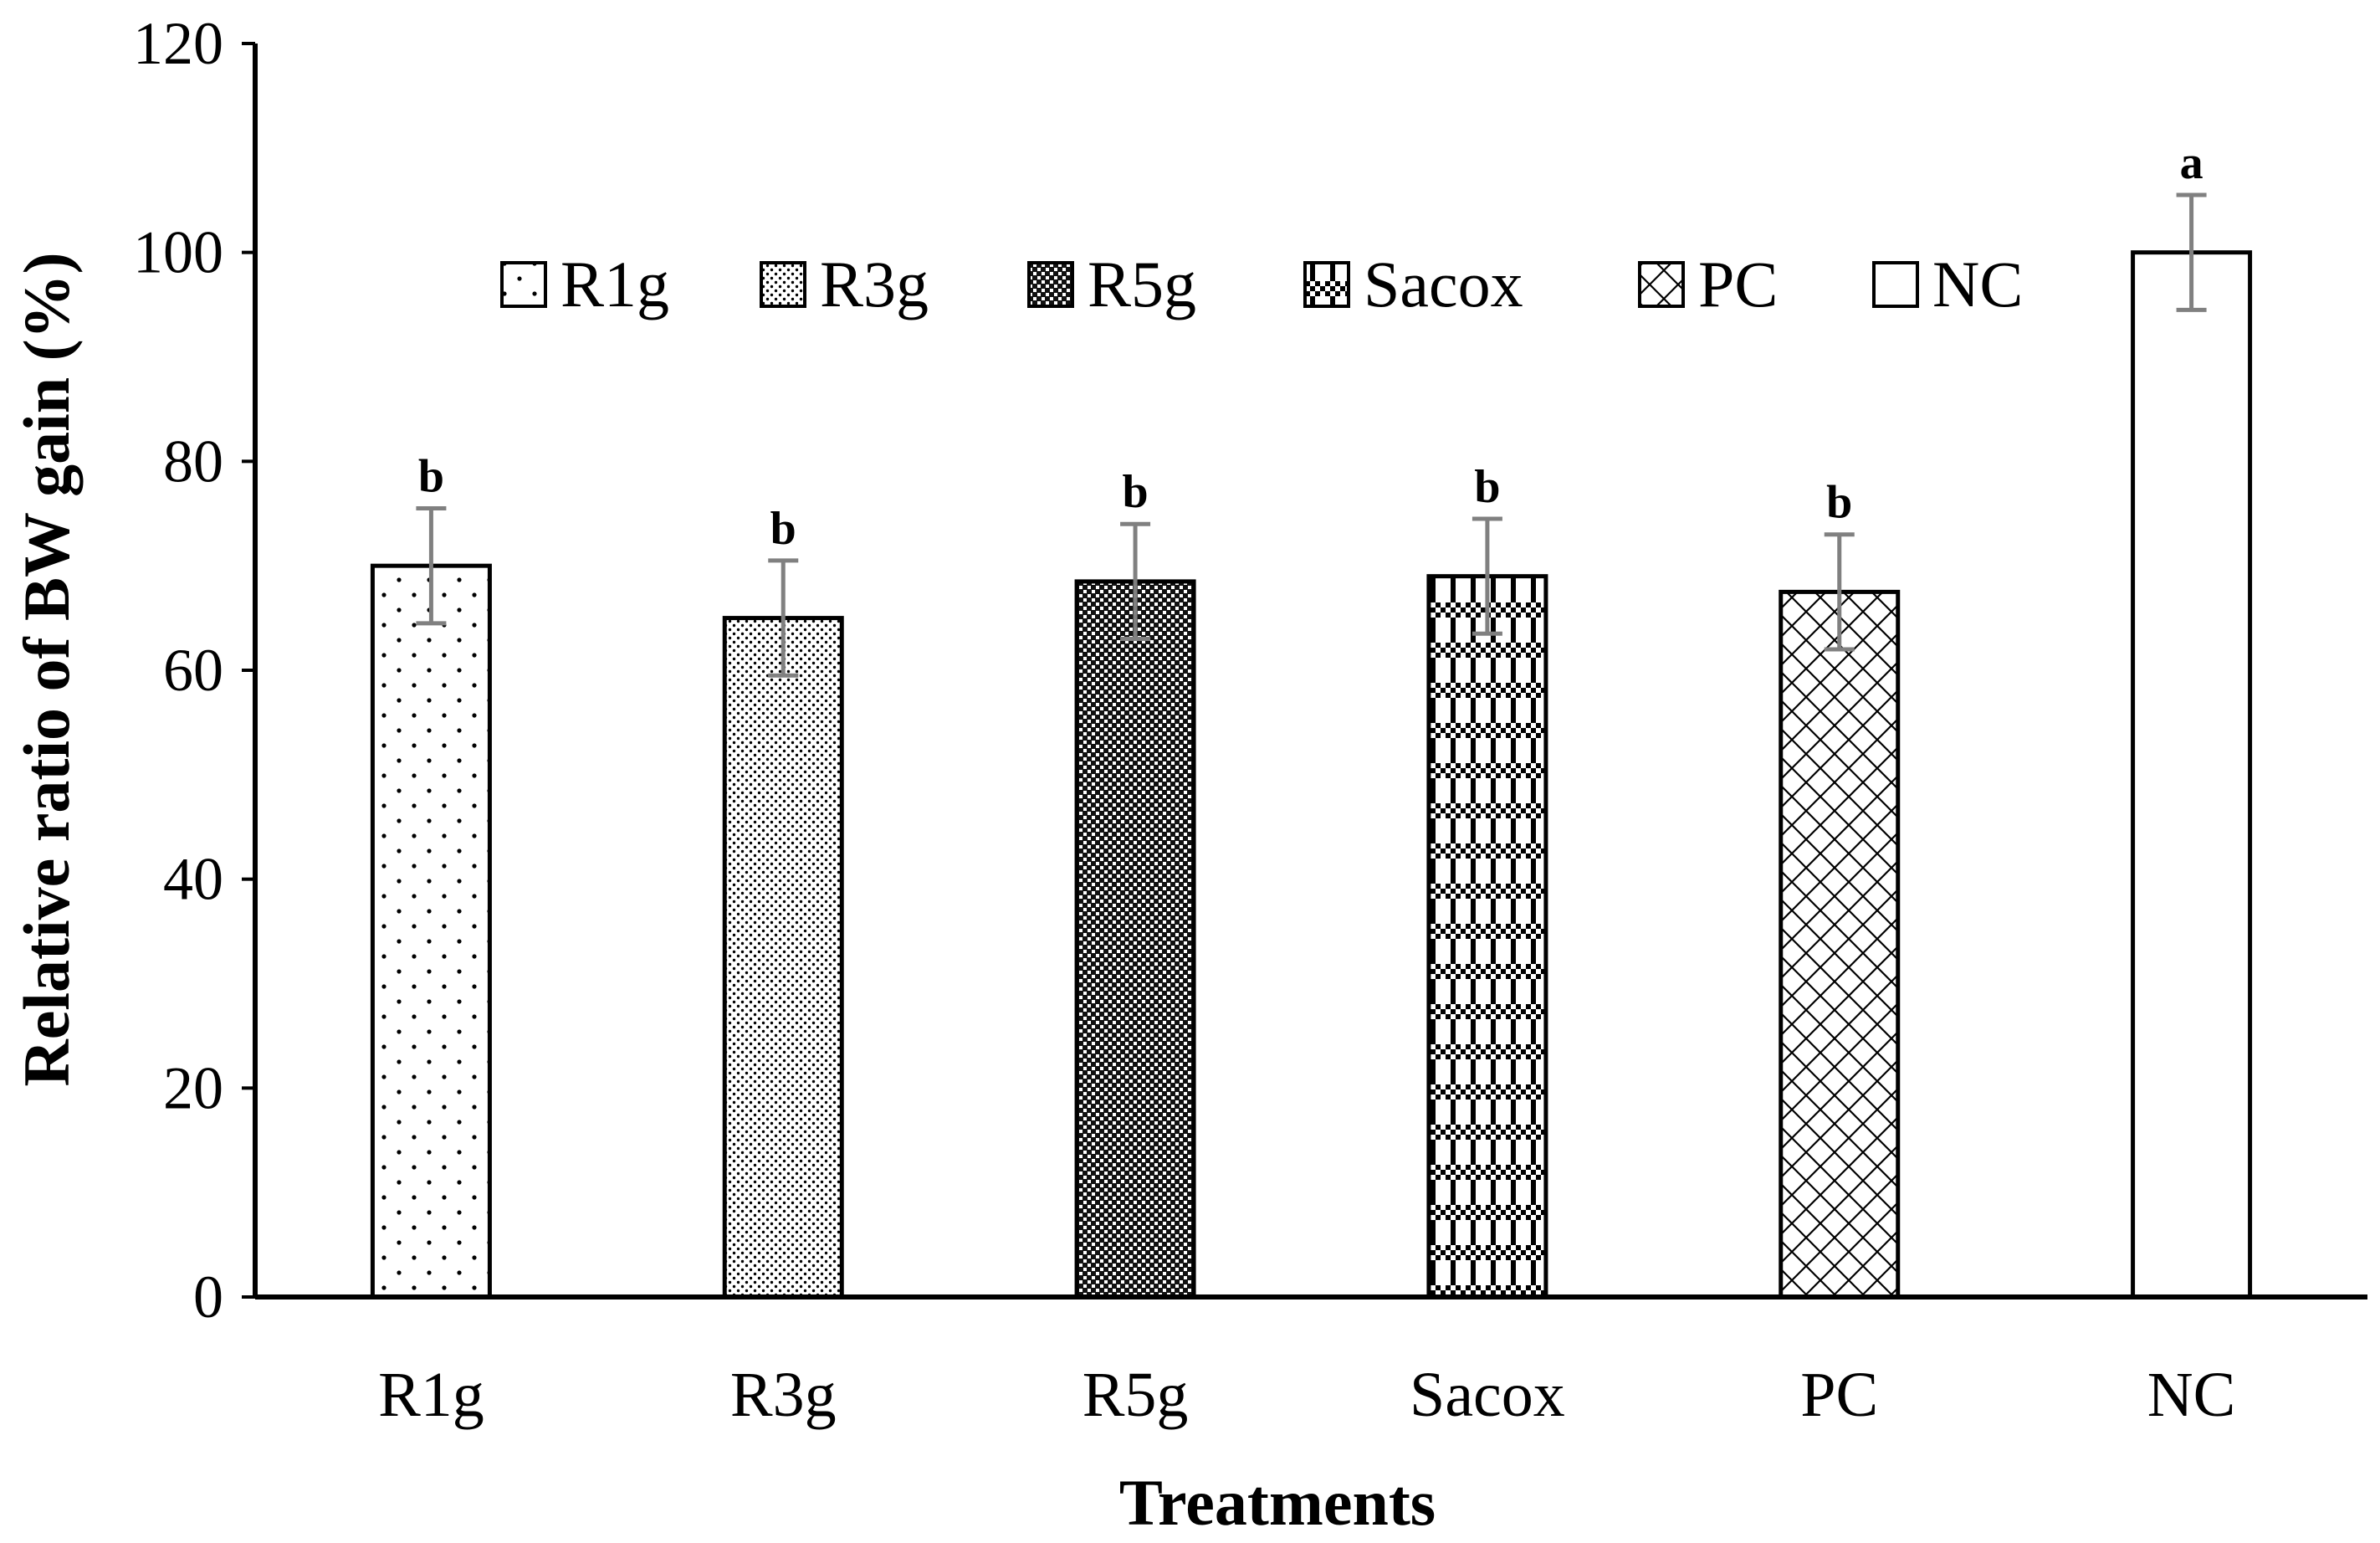  Describe the element at coordinates (178, 253) in the screenshot. I see `y-tick-label: 100` at that location.